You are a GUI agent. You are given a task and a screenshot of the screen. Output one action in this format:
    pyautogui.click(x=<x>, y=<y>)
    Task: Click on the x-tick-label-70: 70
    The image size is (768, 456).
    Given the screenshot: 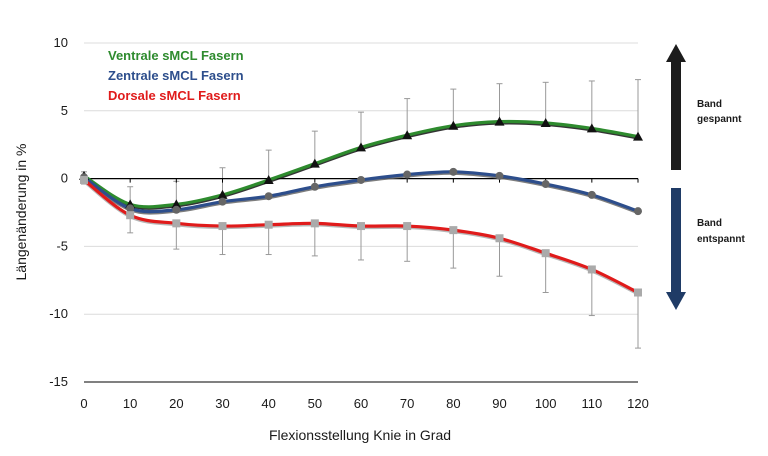 What is the action you would take?
    pyautogui.click(x=407, y=403)
    